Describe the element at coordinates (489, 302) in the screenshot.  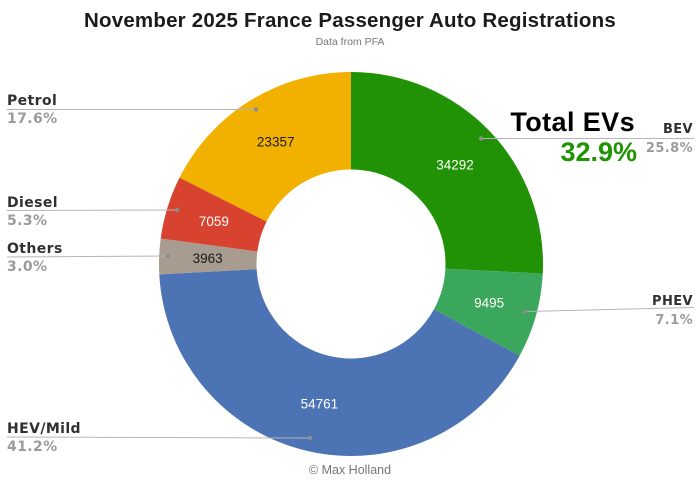
I see `segment-value-label-phev: 9495` at that location.